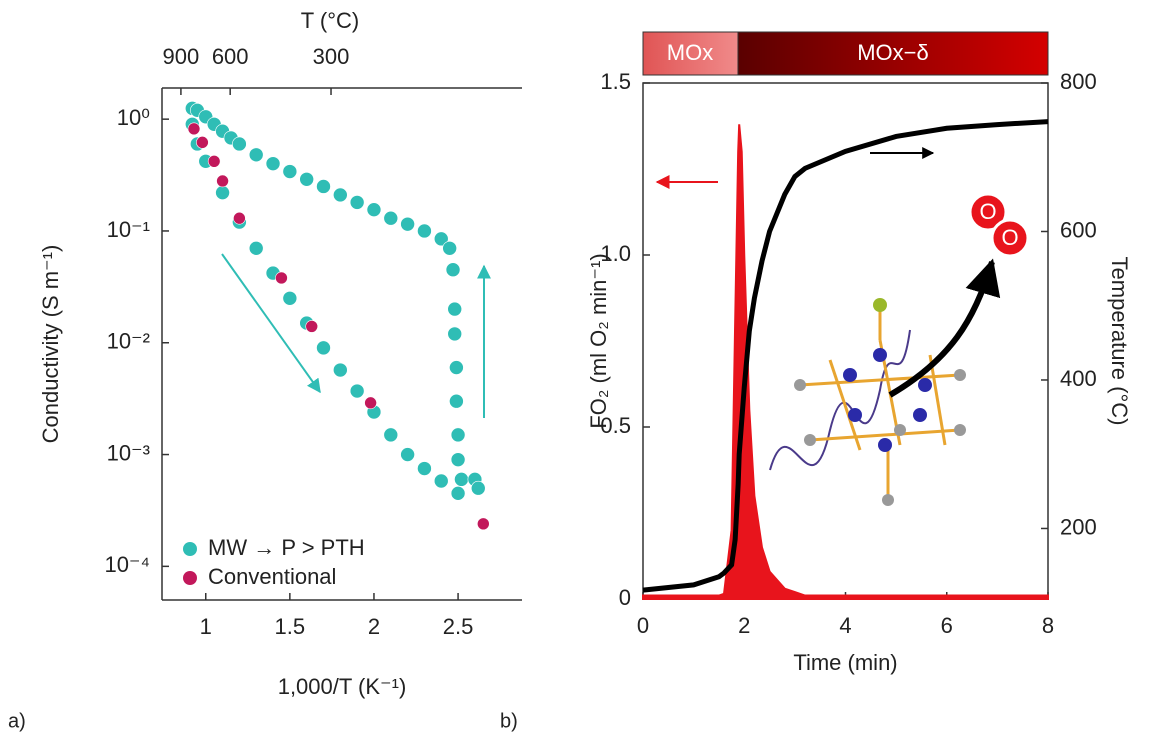 Image resolution: width=1149 pixels, height=740 pixels. What do you see at coordinates (845, 662) in the screenshot?
I see `x-axis-label: Time (min)` at bounding box center [845, 662].